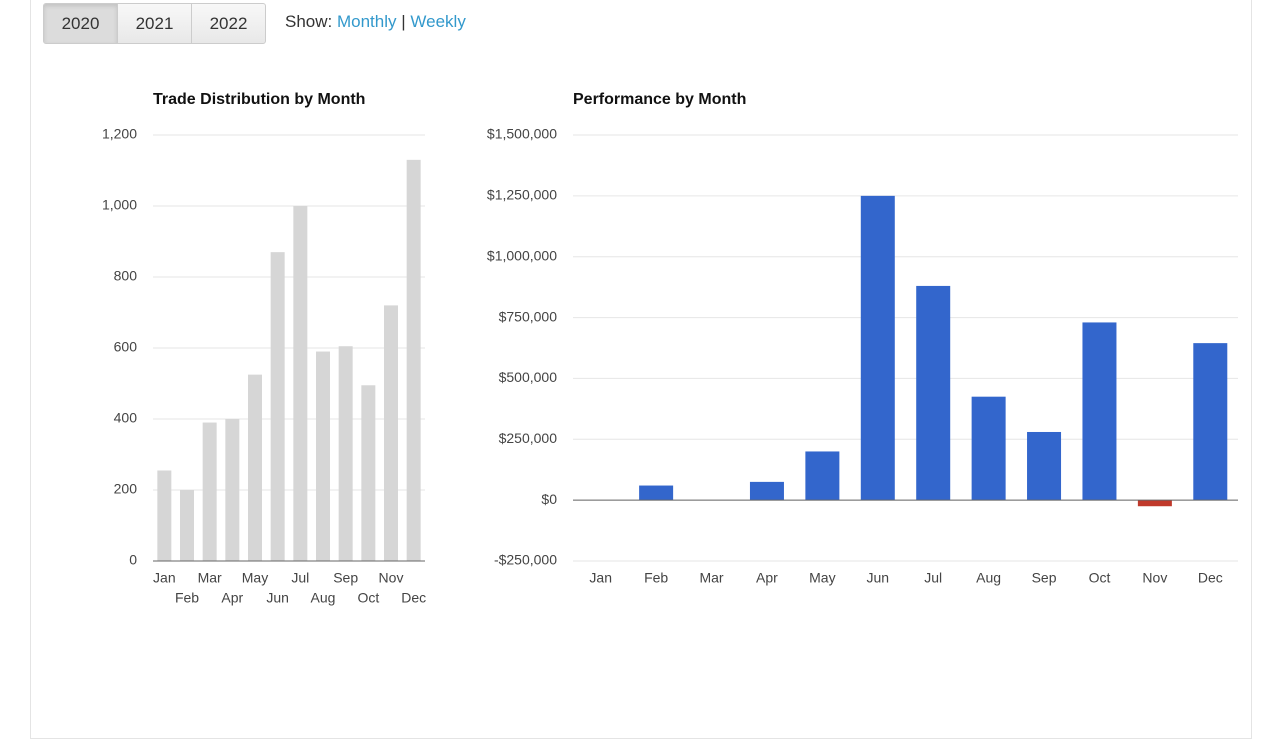  I want to click on y-tick-label: 800, so click(126, 276).